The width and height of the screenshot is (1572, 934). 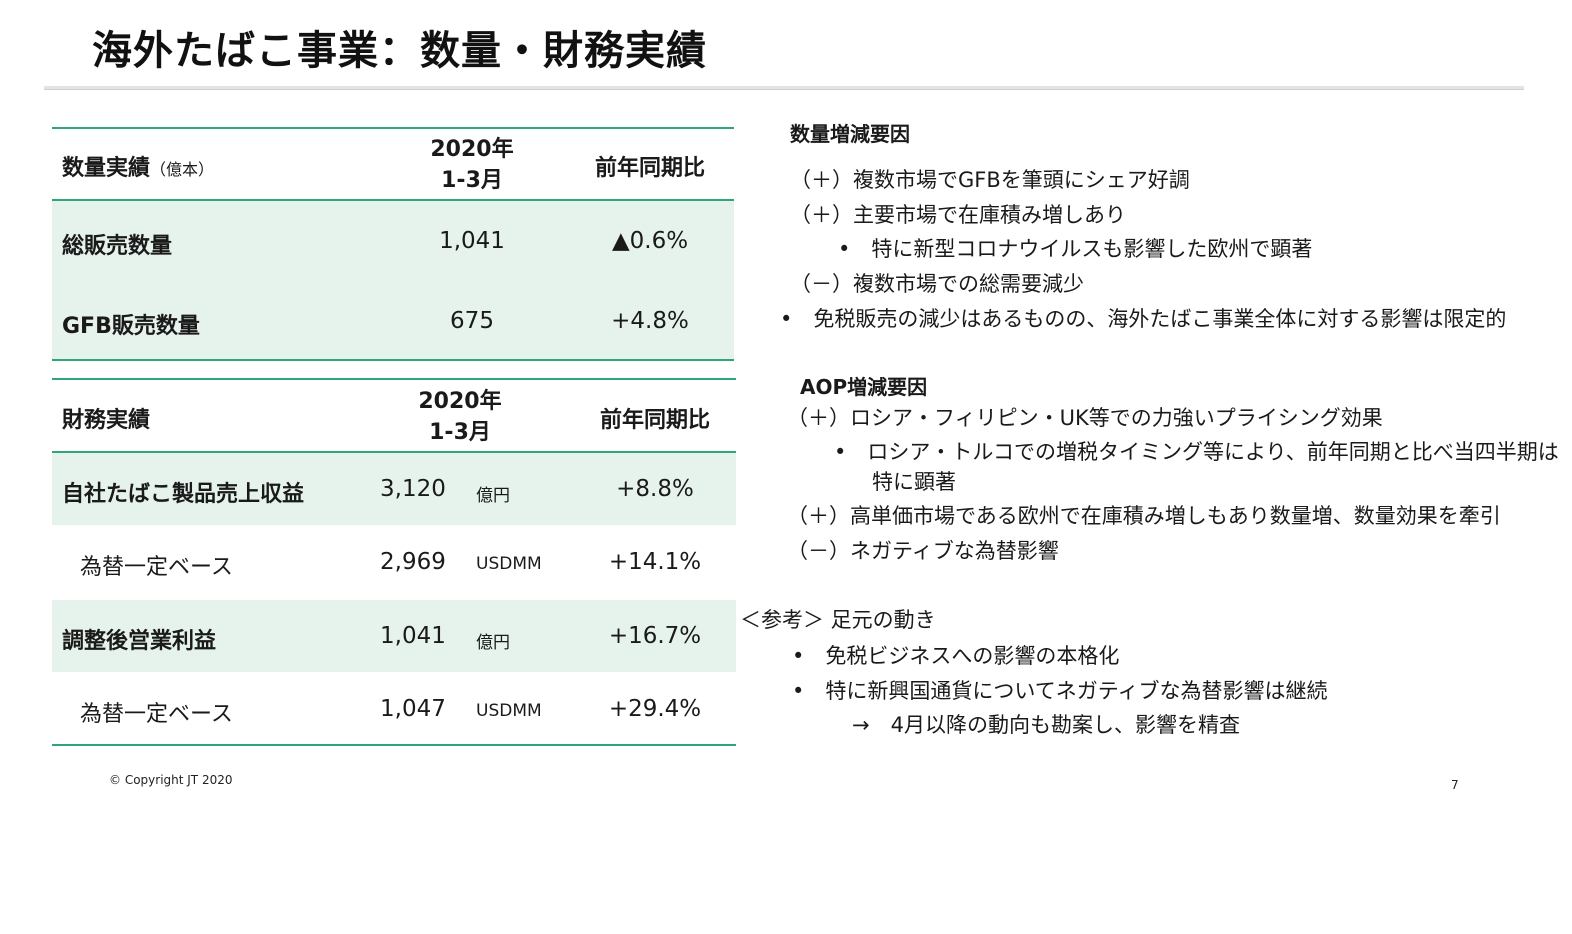 What do you see at coordinates (171, 780) in the screenshot?
I see `copyright: © Copyright JT 2020` at bounding box center [171, 780].